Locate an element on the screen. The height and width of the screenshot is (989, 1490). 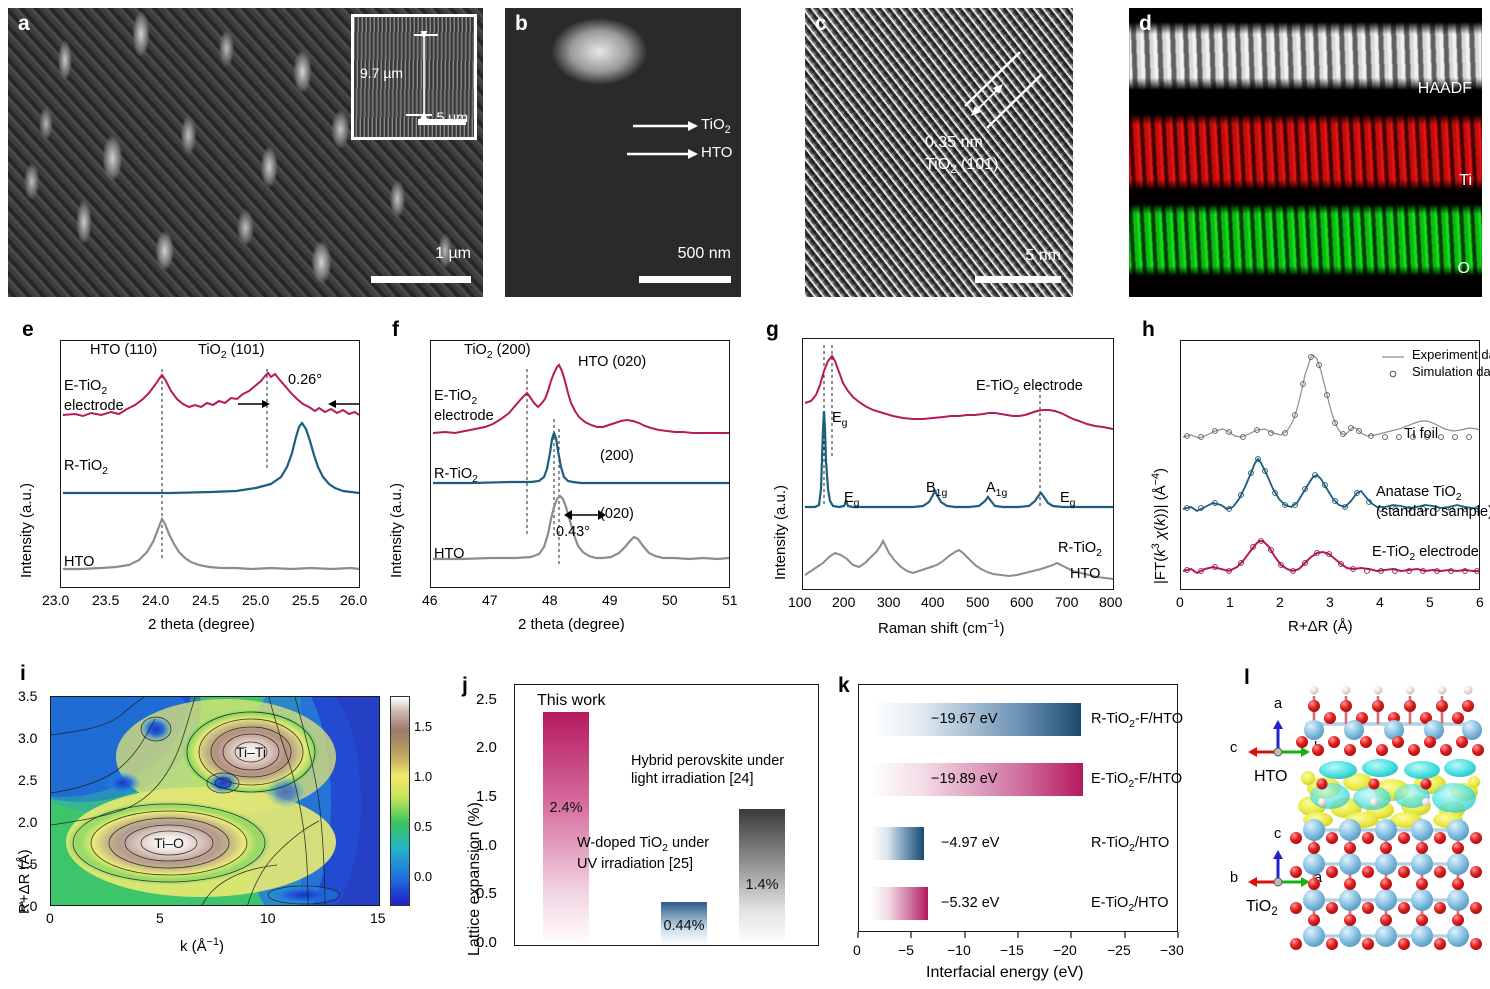
panel-g-mode-eg-1: Eg is located at coordinates (852, 499).